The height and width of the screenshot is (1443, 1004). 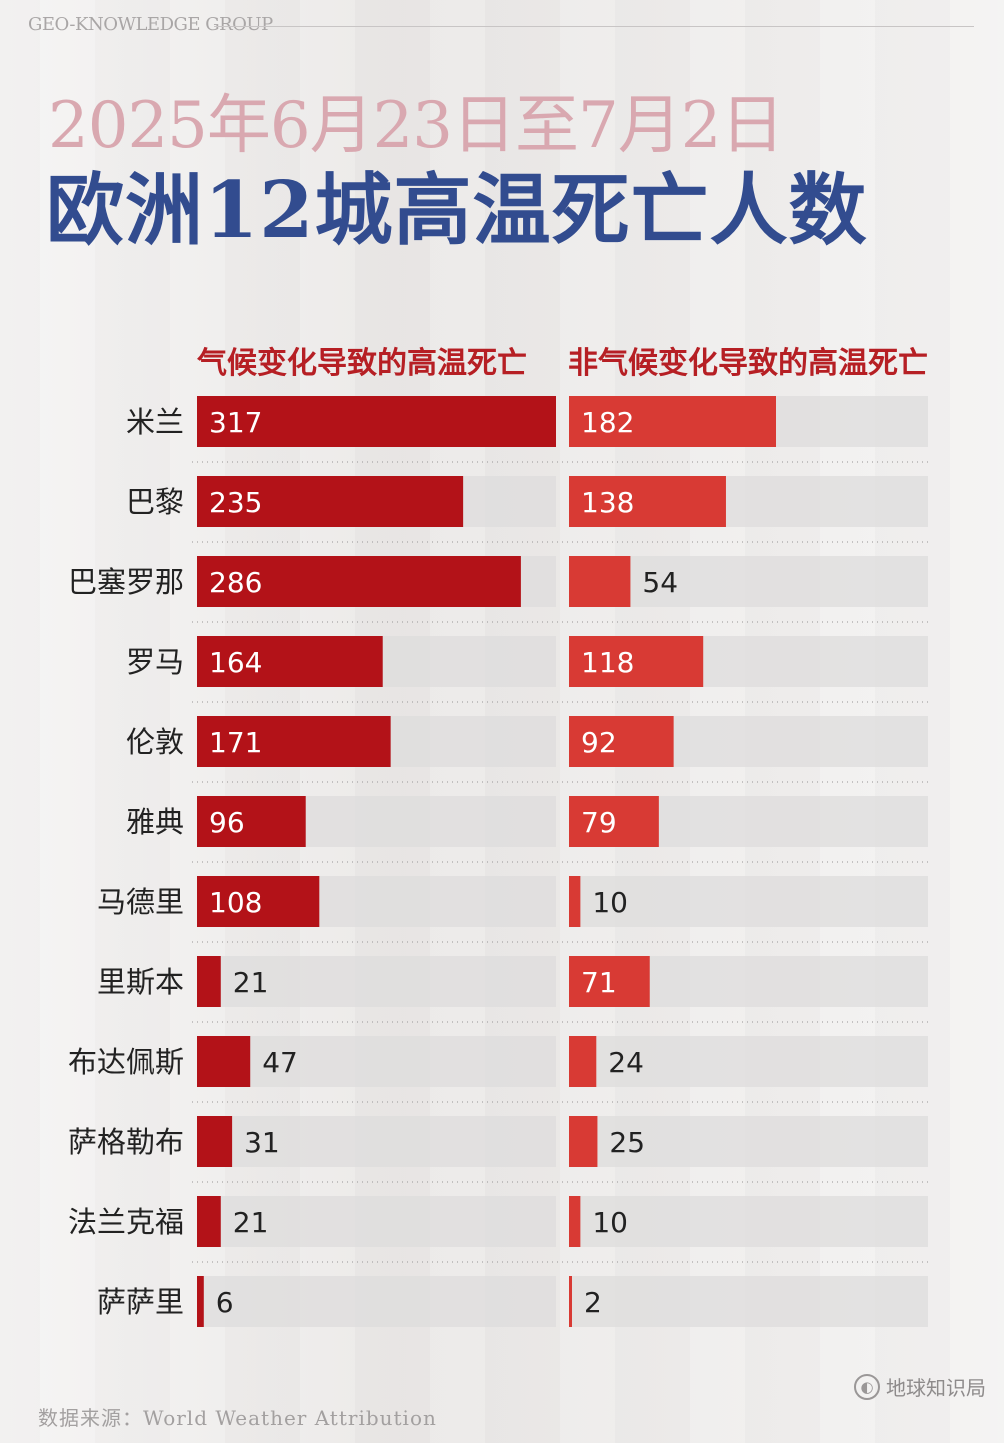 What do you see at coordinates (936, 1388) in the screenshot?
I see `logo-text: 地球知识局` at bounding box center [936, 1388].